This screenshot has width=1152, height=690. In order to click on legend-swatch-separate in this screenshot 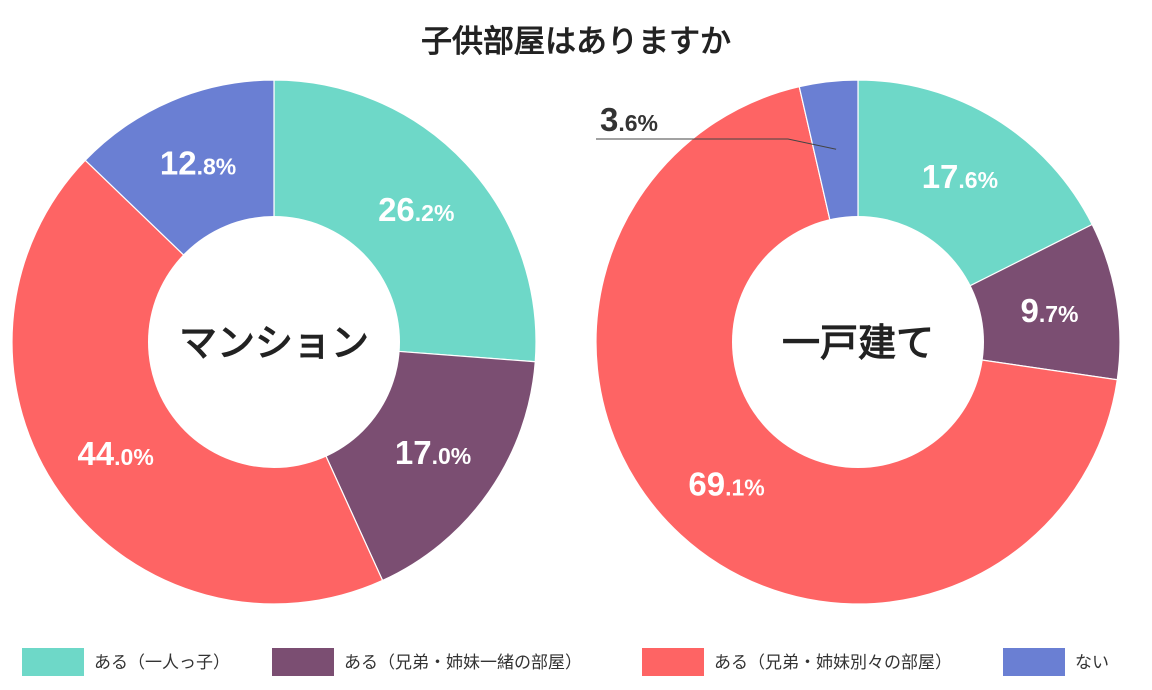, I will do `click(673, 662)`.